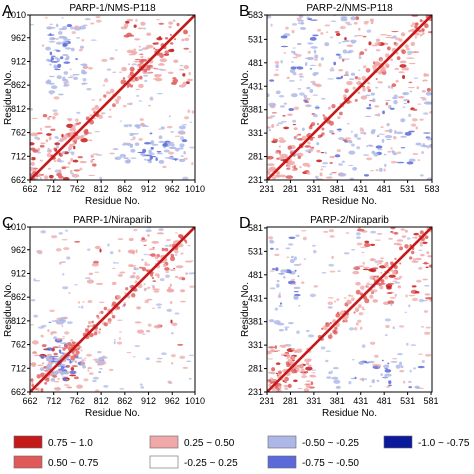 Image resolution: width=474 pixels, height=474 pixels. What do you see at coordinates (172, 401) in the screenshot?
I see `x-tick-label: 962` at bounding box center [172, 401].